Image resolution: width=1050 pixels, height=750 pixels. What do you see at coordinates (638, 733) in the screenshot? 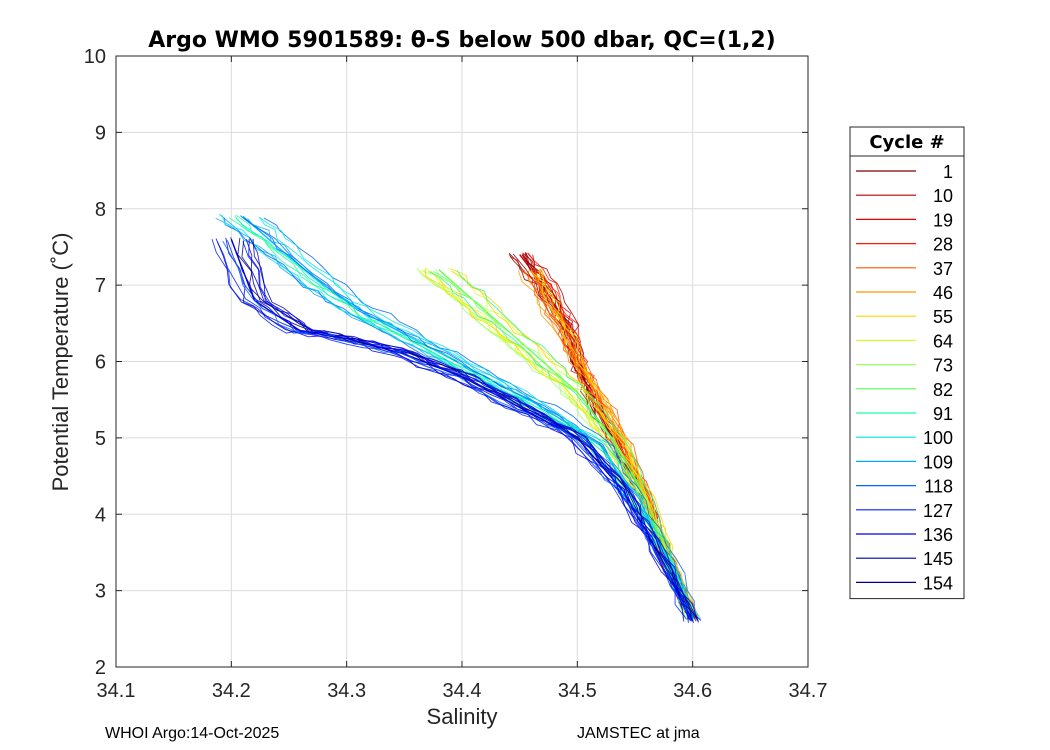
I see `footer-credit: JAMSTEC at jma` at bounding box center [638, 733].